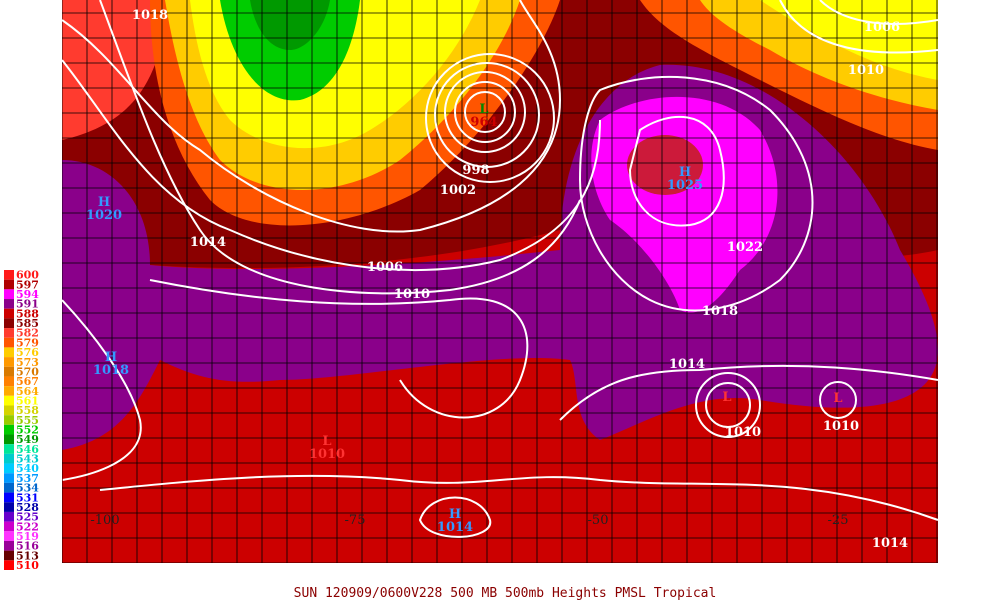  What do you see at coordinates (27, 294) in the screenshot?
I see `legend-label: 594` at bounding box center [27, 294].